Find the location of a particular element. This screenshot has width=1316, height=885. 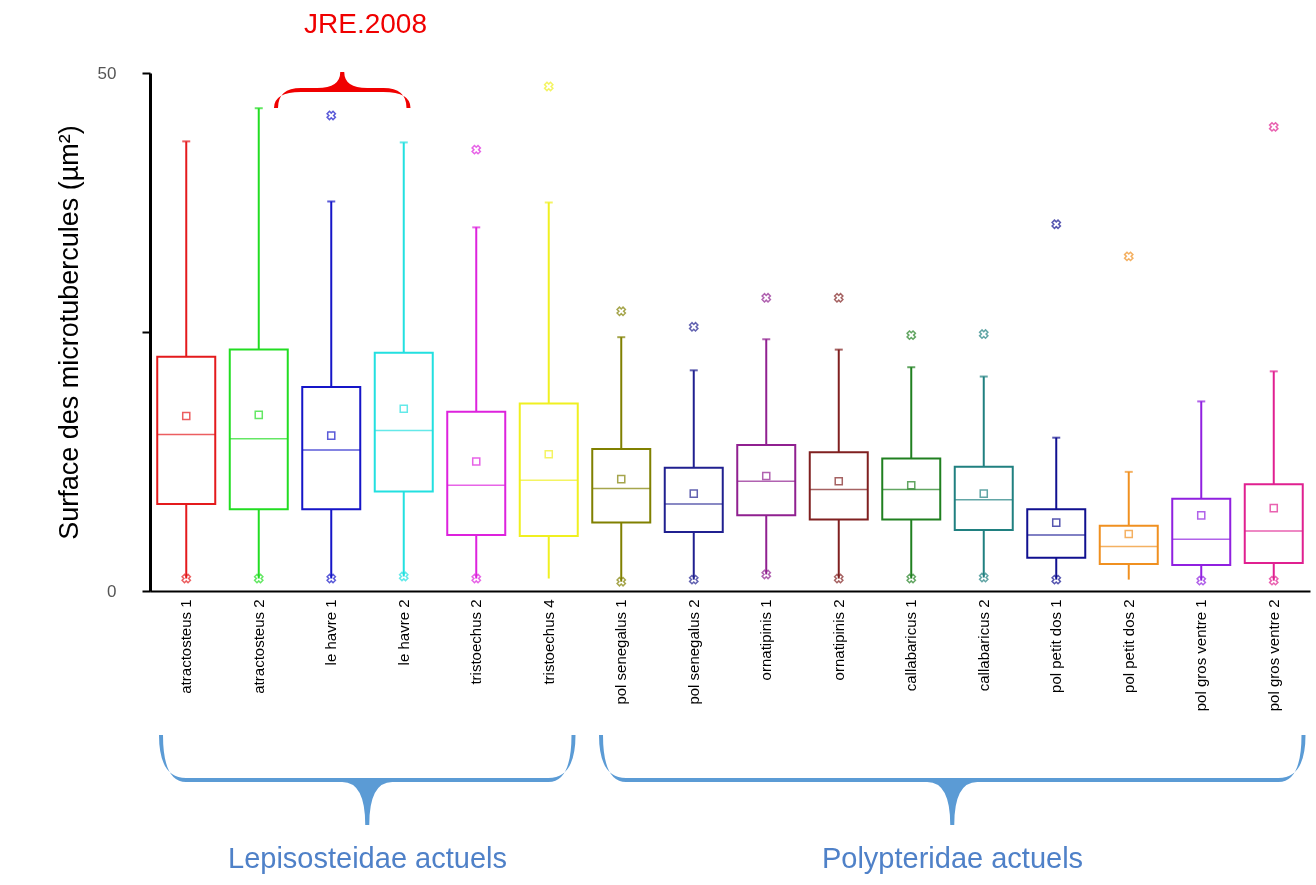

y-tick-label: 50 is located at coordinates (107, 73).